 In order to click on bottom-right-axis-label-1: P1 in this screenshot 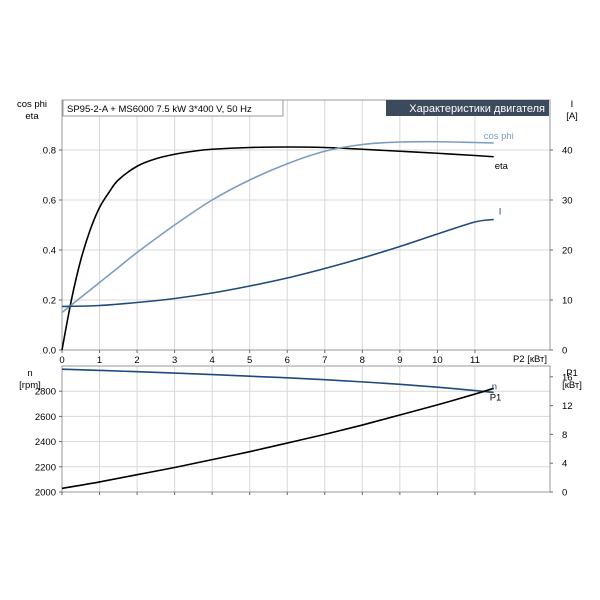, I will do `click(572, 373)`.